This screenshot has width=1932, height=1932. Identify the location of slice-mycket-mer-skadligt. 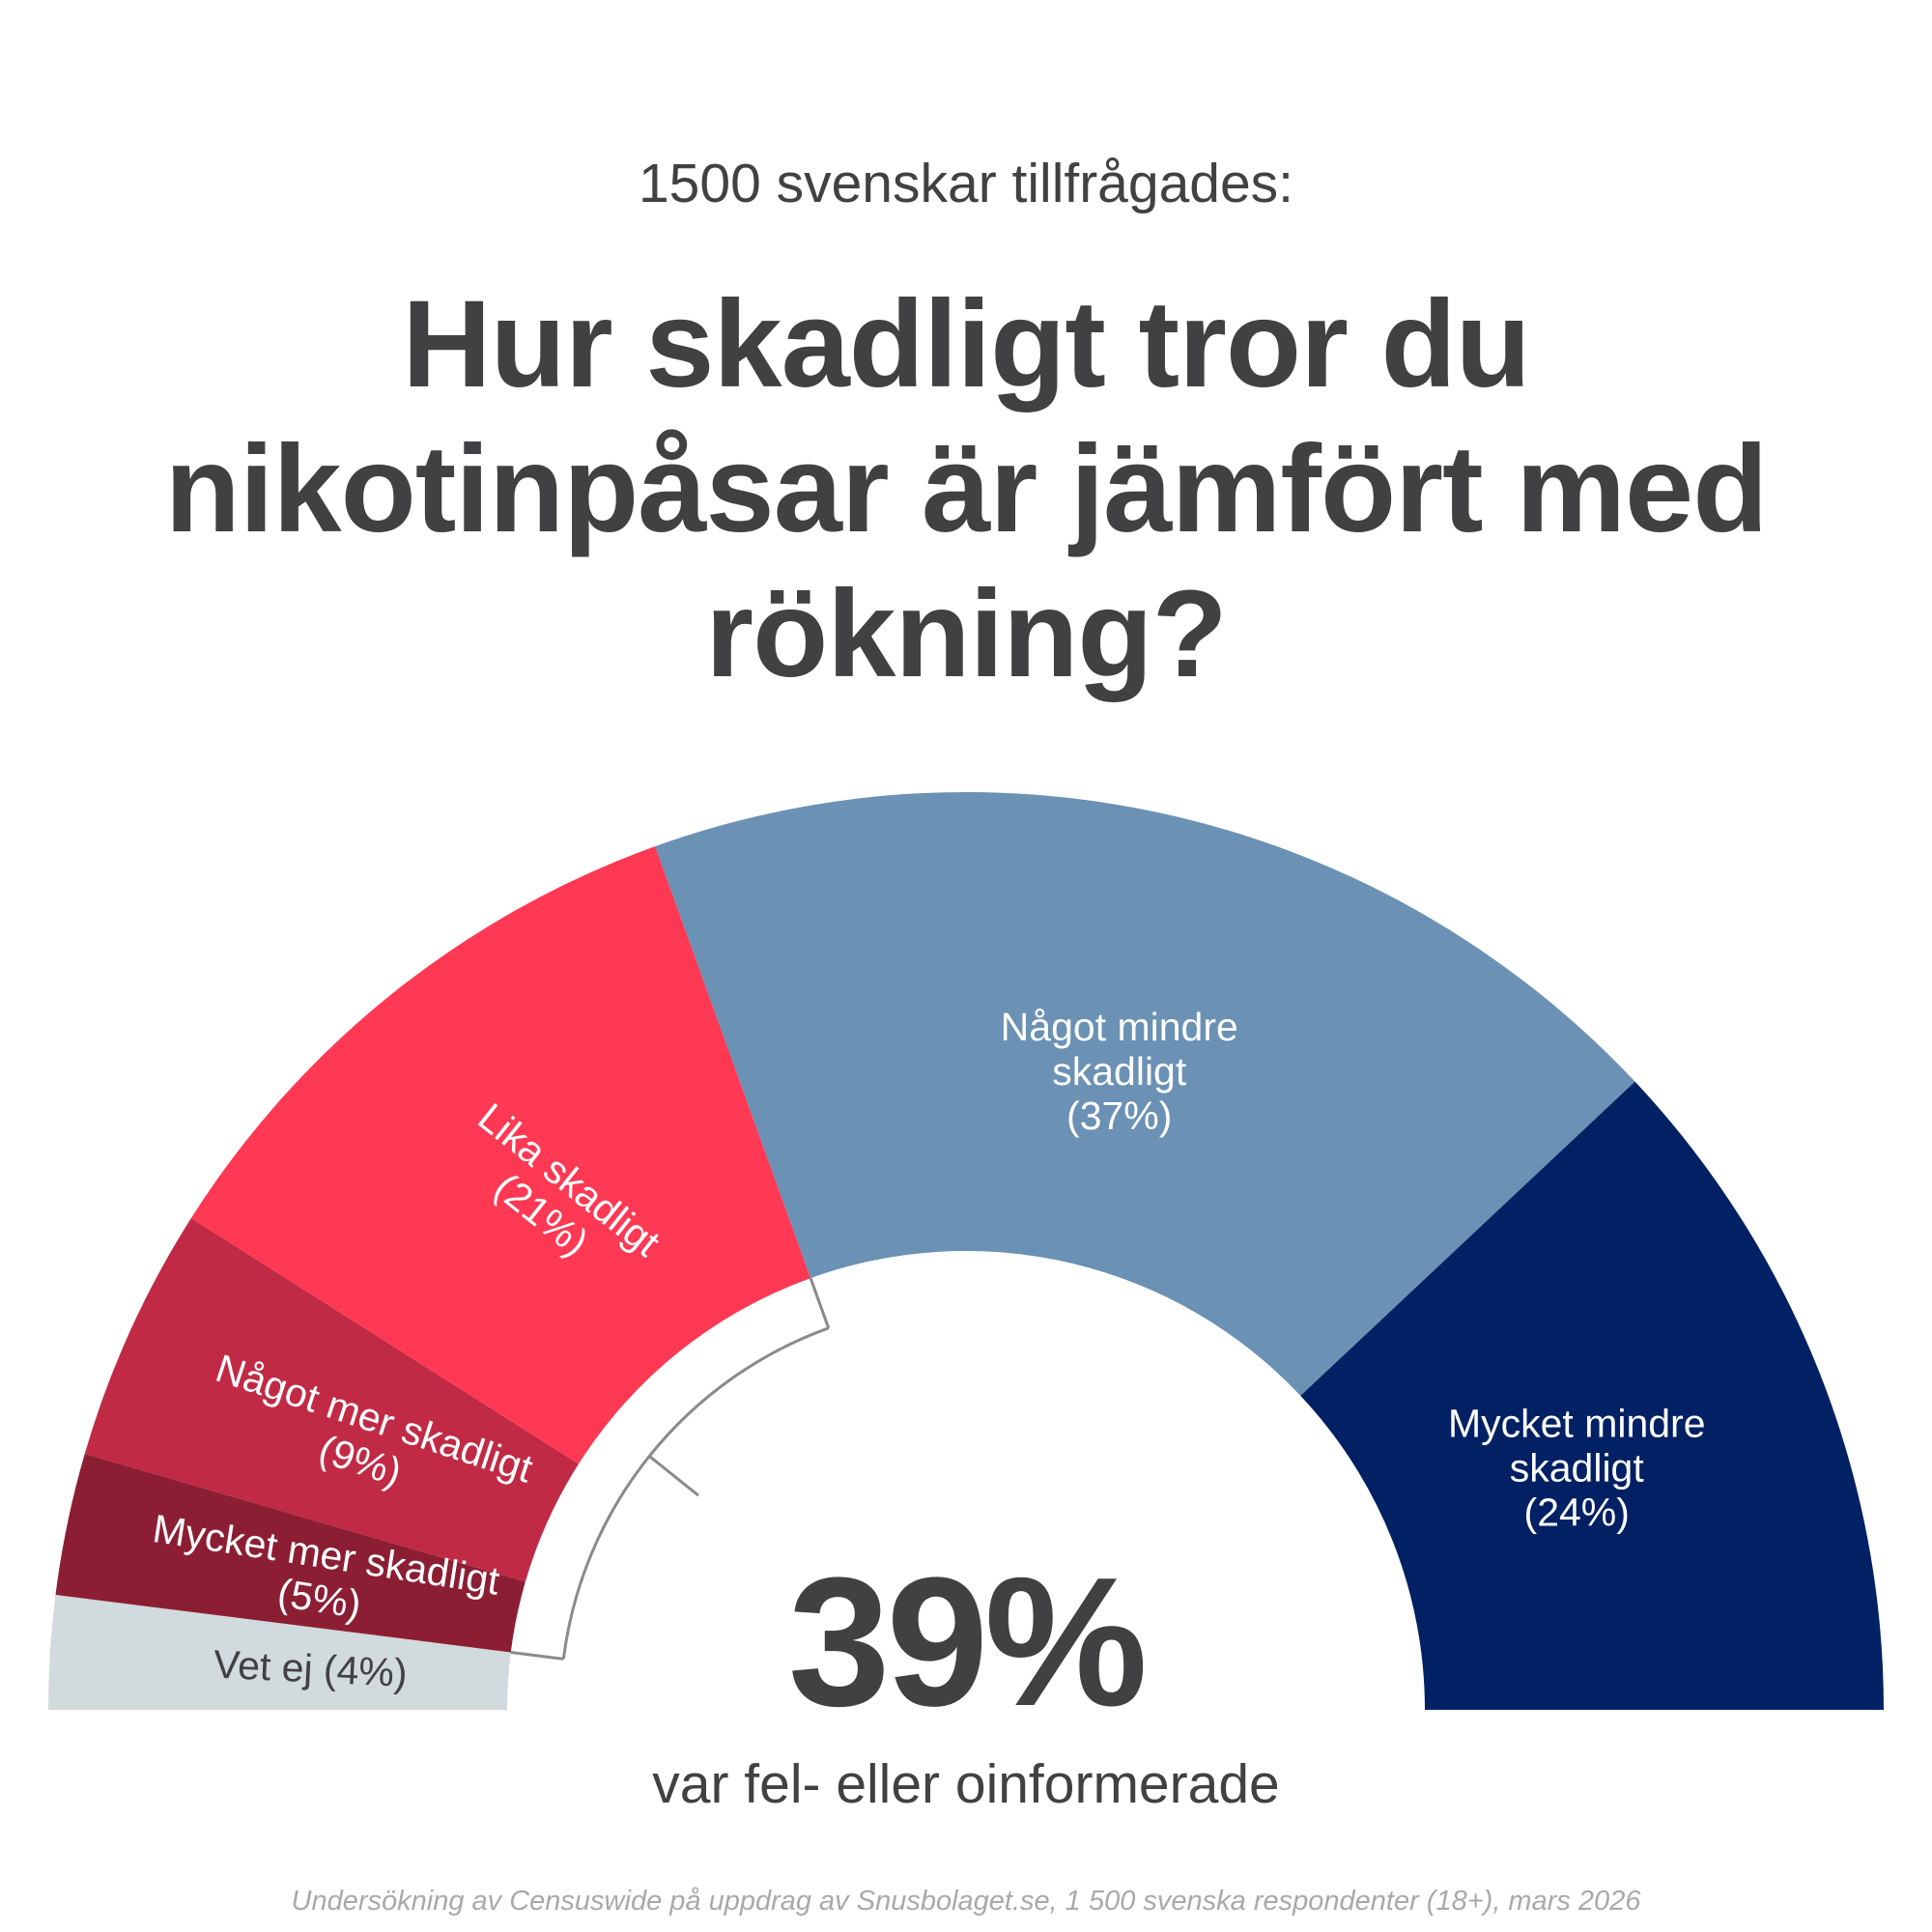
(290, 1553).